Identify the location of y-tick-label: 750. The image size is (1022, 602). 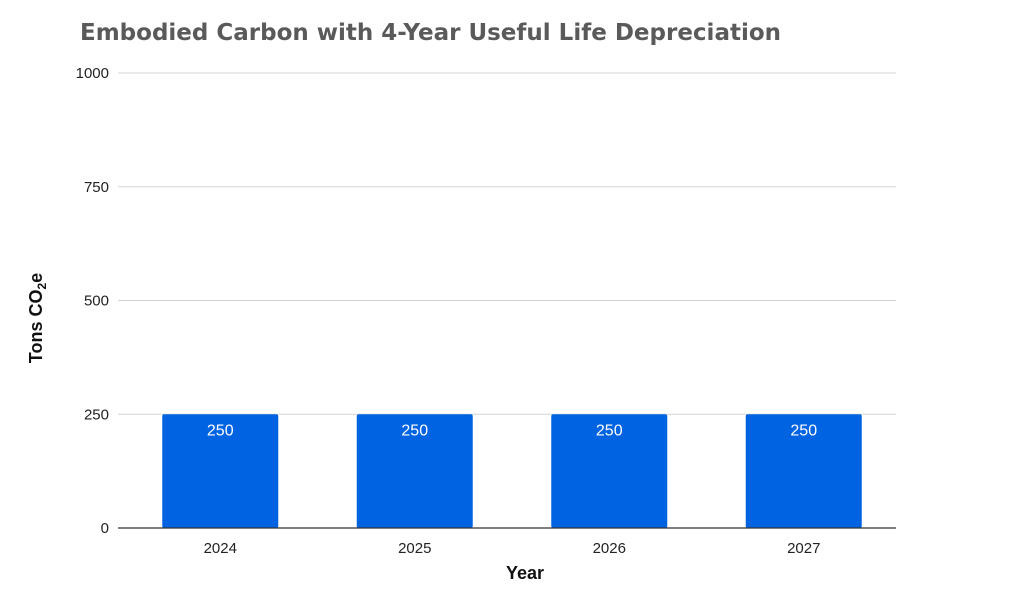
(96, 187).